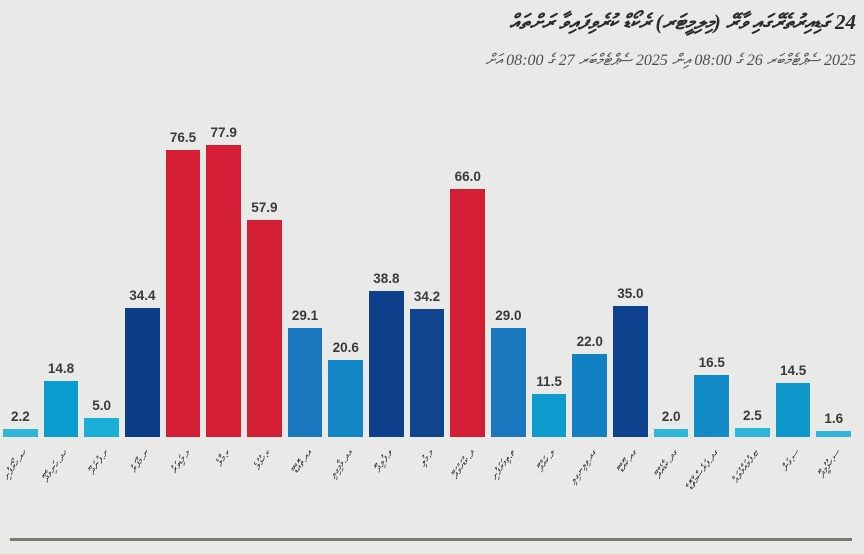 The image size is (864, 554). I want to click on bar-value-label: 34.4, so click(142, 295).